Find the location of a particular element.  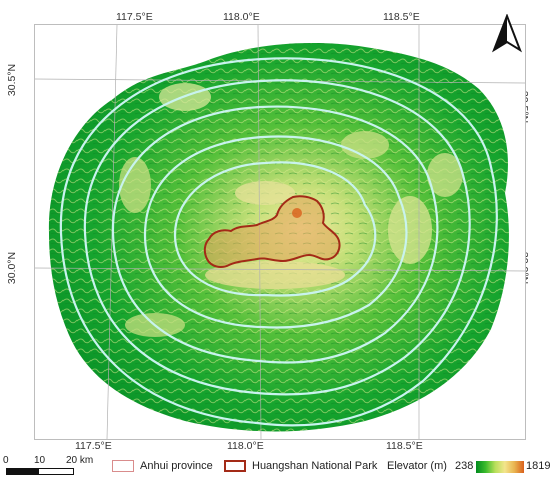

elevation-min: 238 is located at coordinates (464, 466).